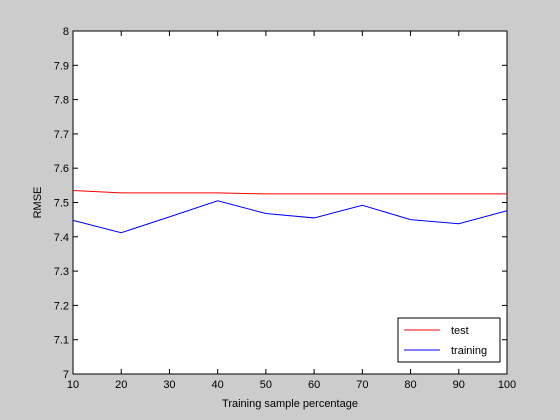 Image resolution: width=560 pixels, height=420 pixels. Describe the element at coordinates (61, 306) in the screenshot. I see `y-tick-label: 7.2` at that location.